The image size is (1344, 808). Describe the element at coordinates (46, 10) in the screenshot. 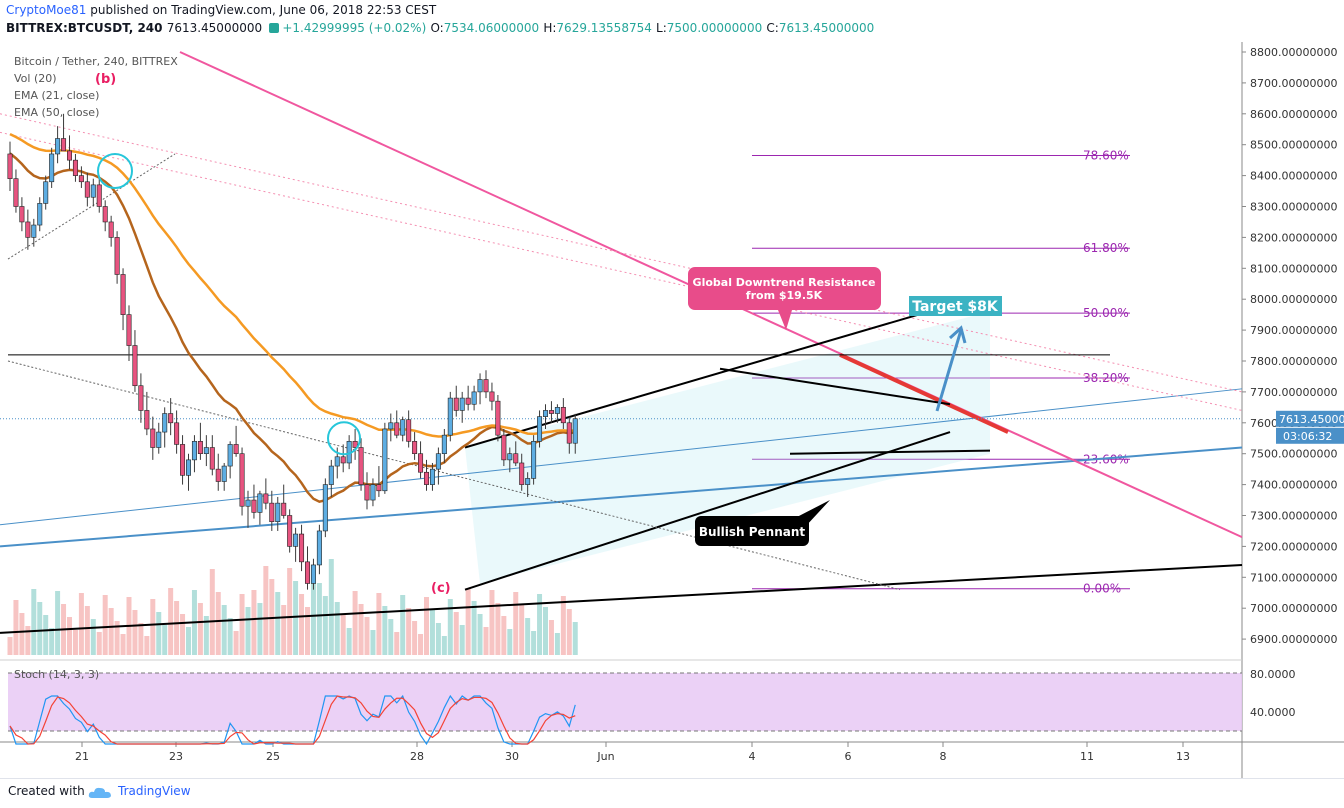

I see `author-link: CryptoMoe81` at that location.